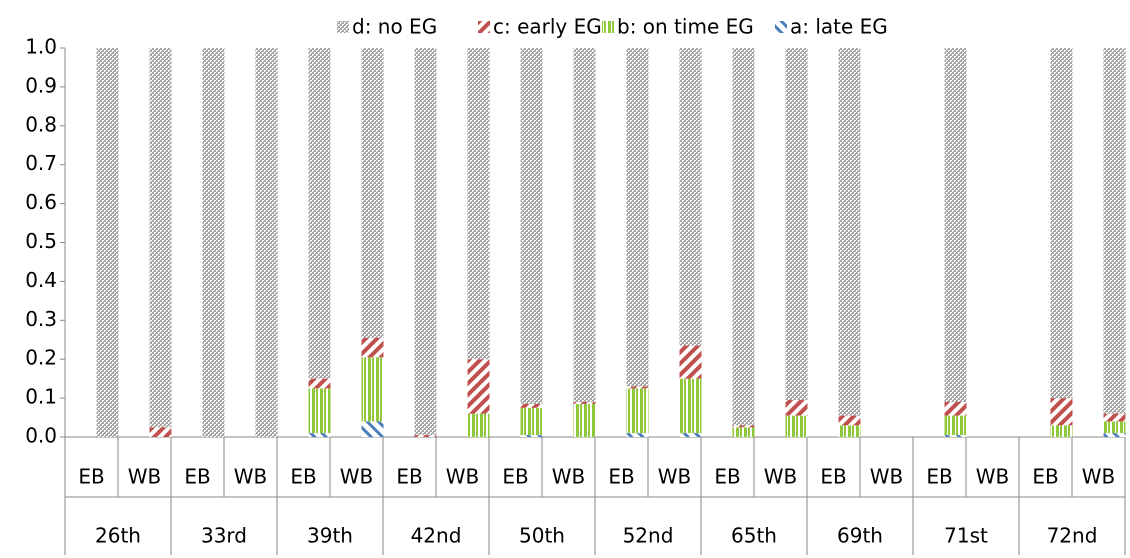 Image resolution: width=1130 pixels, height=558 pixels. Describe the element at coordinates (754, 536) in the screenshot. I see `group-label: 65th` at that location.